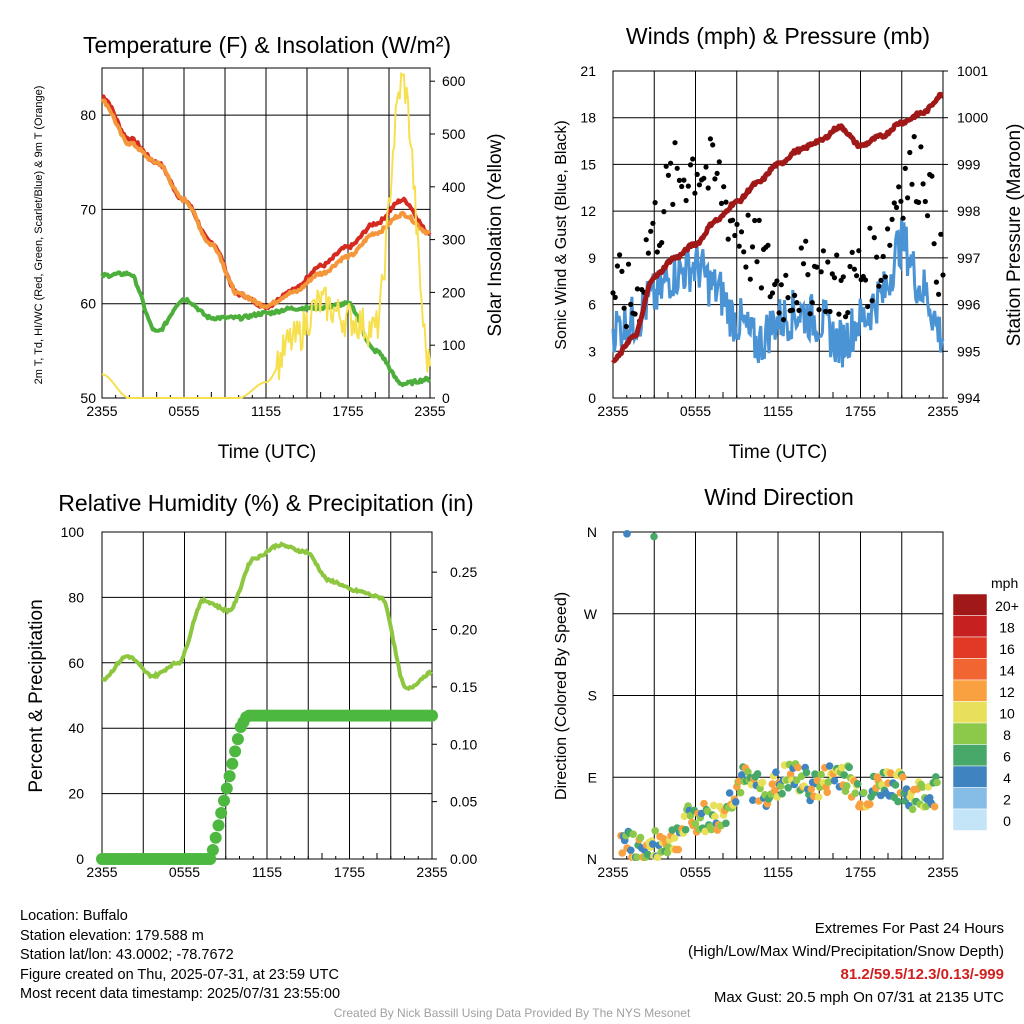 Image resolution: width=1024 pixels, height=1024 pixels. I want to click on max-gust: Max Gust: 20.5 mph On 07/31 at 2135 UTC, so click(858, 997).